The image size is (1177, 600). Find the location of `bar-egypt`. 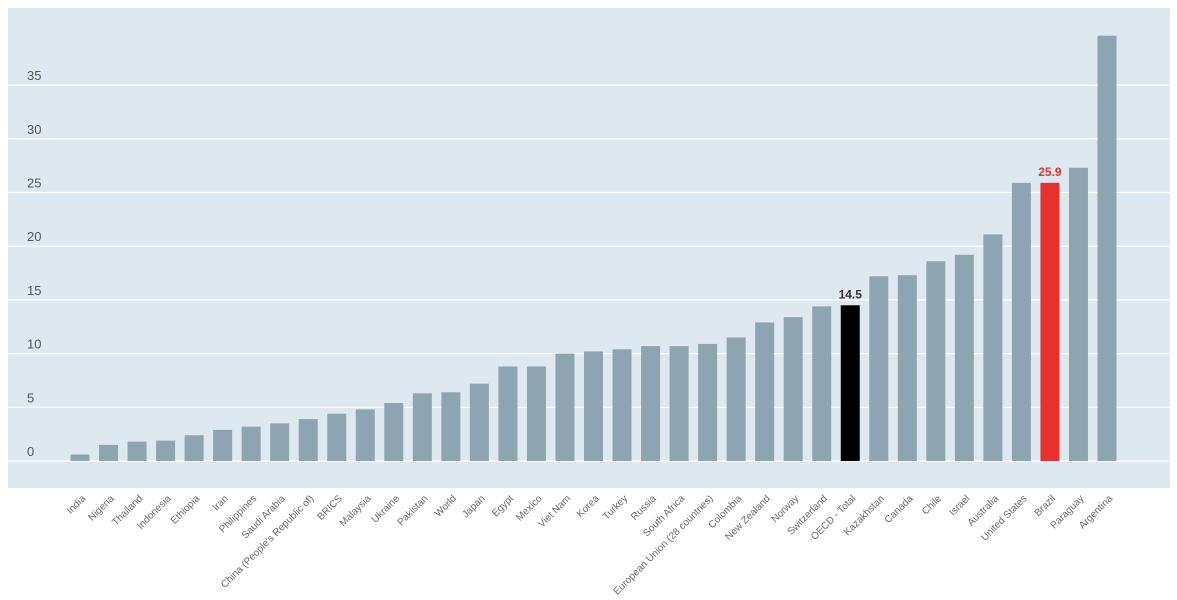

bar-egypt is located at coordinates (508, 413).